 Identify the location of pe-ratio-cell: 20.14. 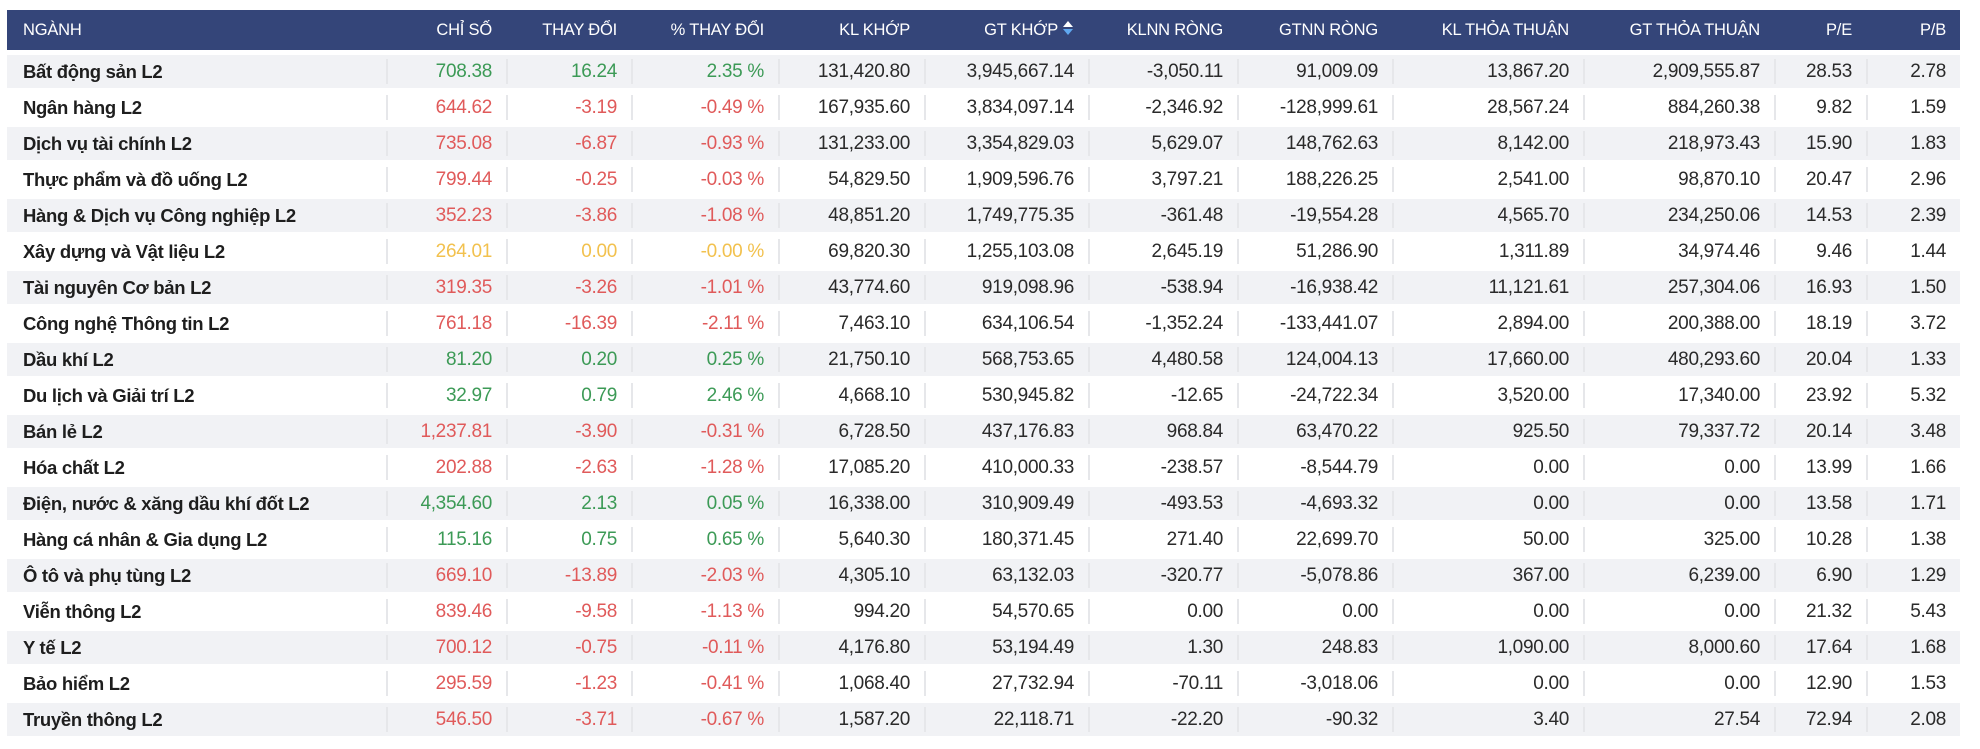
(1820, 433).